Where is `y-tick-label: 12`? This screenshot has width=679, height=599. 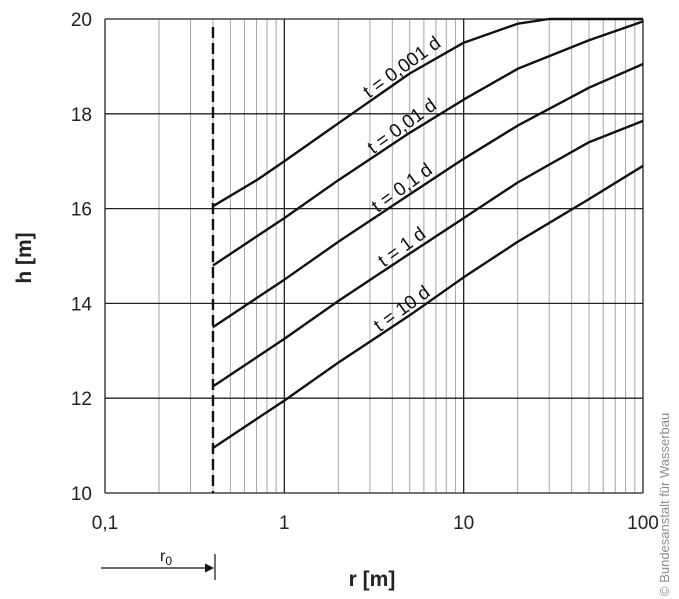 y-tick-label: 12 is located at coordinates (81, 399).